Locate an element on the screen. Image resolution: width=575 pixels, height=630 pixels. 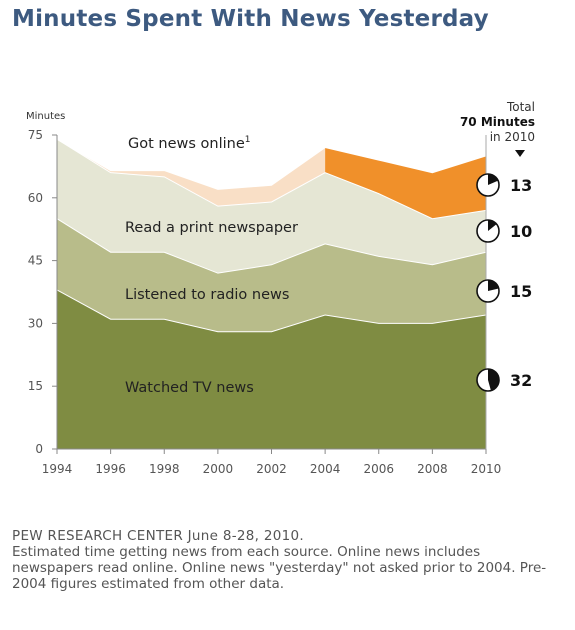
callout-value: 32 is located at coordinates (521, 380).